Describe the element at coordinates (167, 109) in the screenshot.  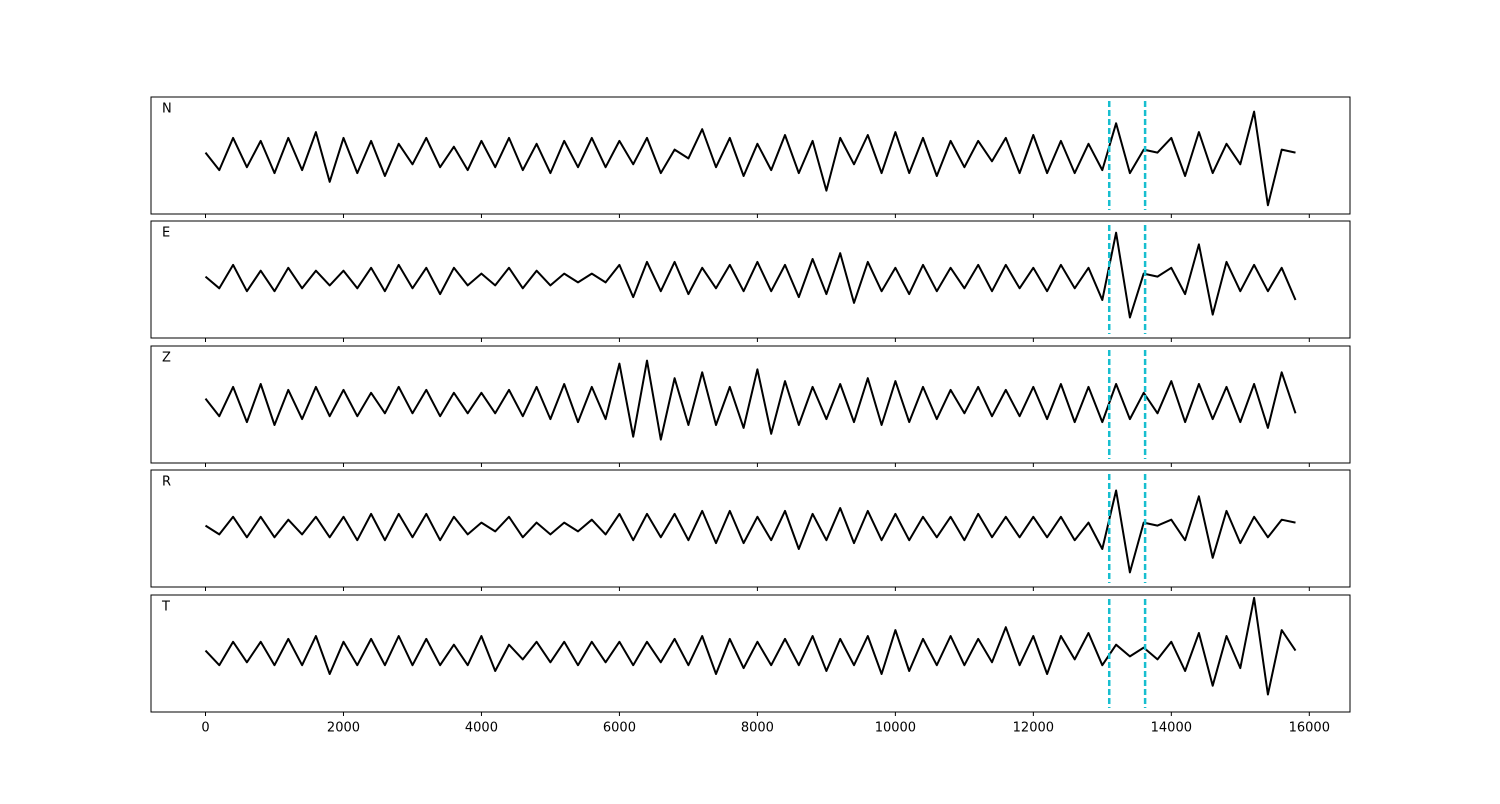
I see `panel-label: N` at that location.